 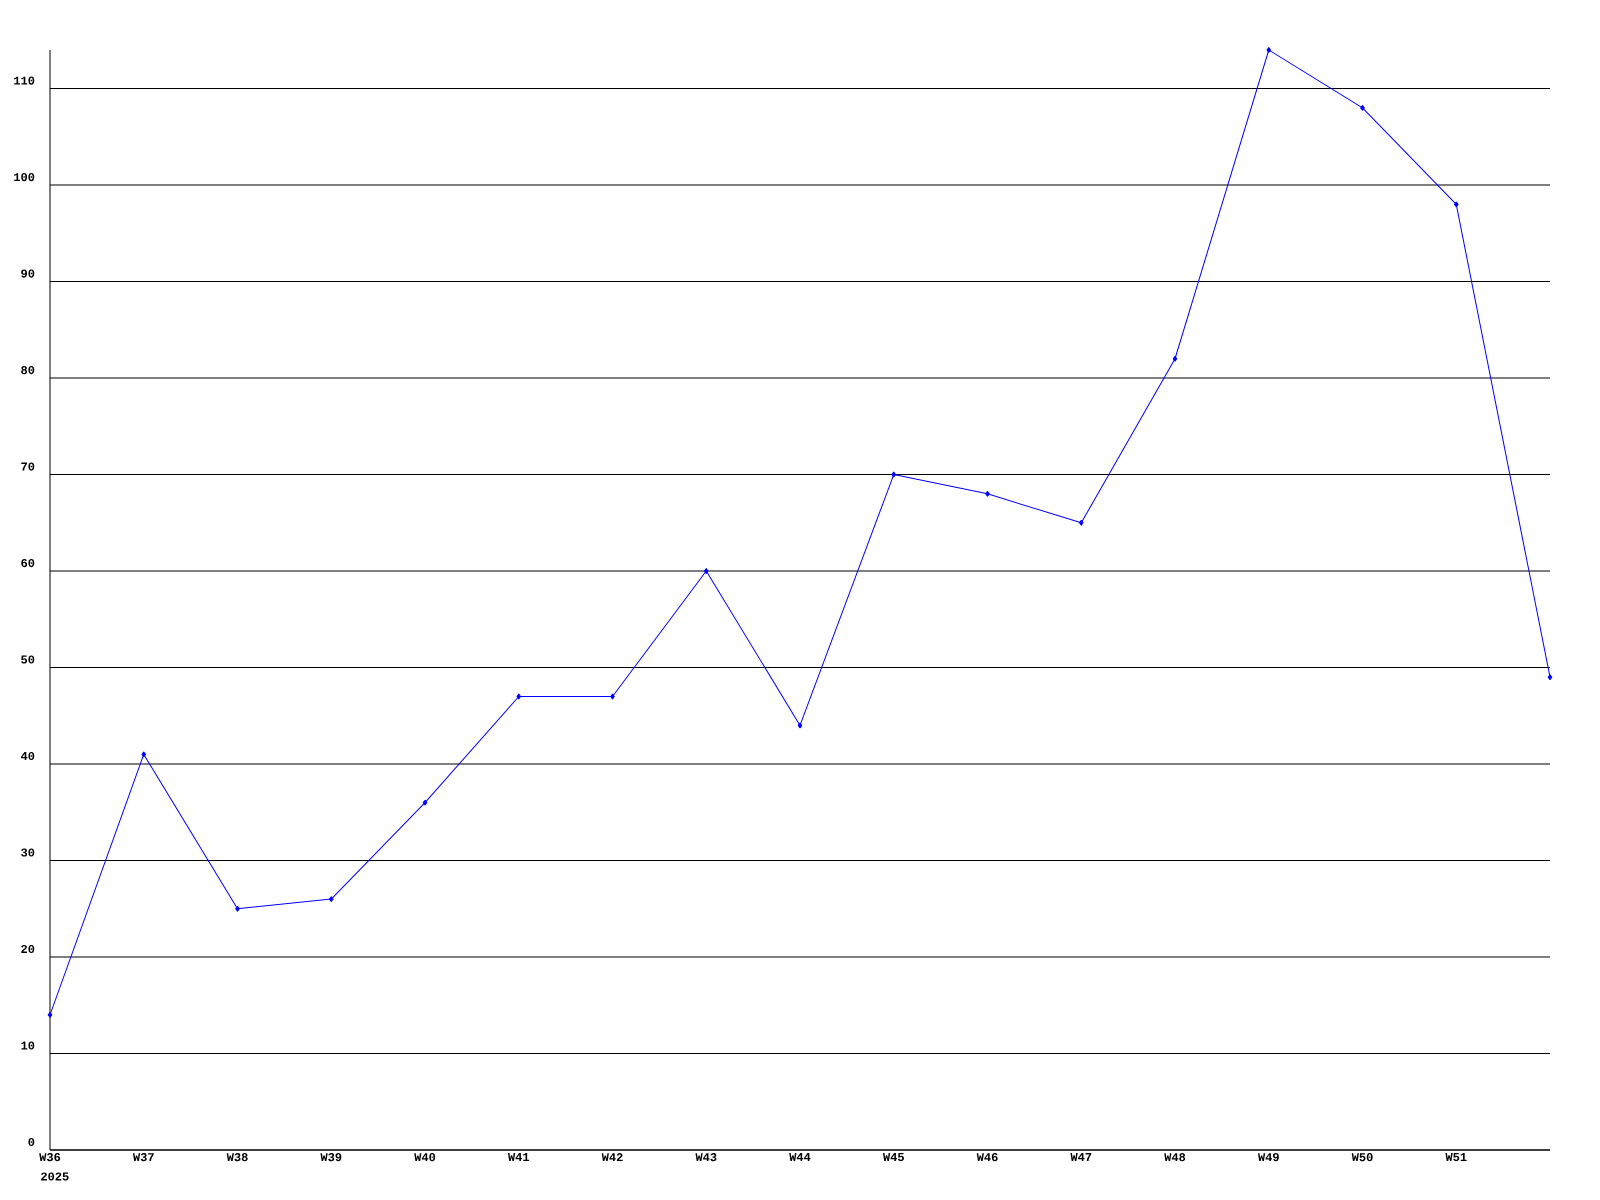 What do you see at coordinates (28, 659) in the screenshot?
I see `y-tick-label: 50` at bounding box center [28, 659].